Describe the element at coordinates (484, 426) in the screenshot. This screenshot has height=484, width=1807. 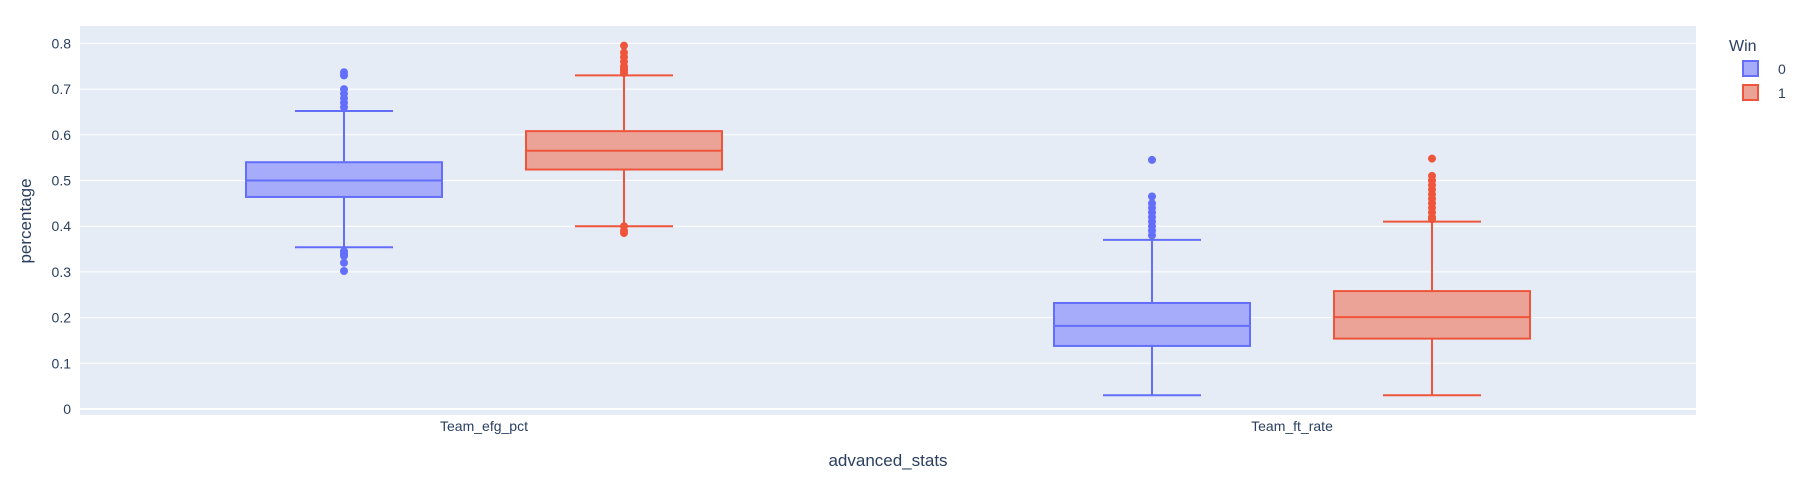
I see `x-tick-label: Team_efg_pct` at that location.